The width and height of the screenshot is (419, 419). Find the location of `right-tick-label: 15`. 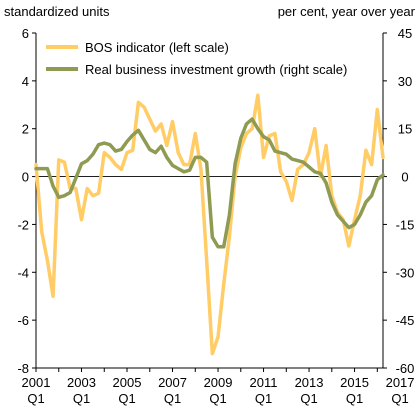

right-tick-label: 15 is located at coordinates (405, 129).